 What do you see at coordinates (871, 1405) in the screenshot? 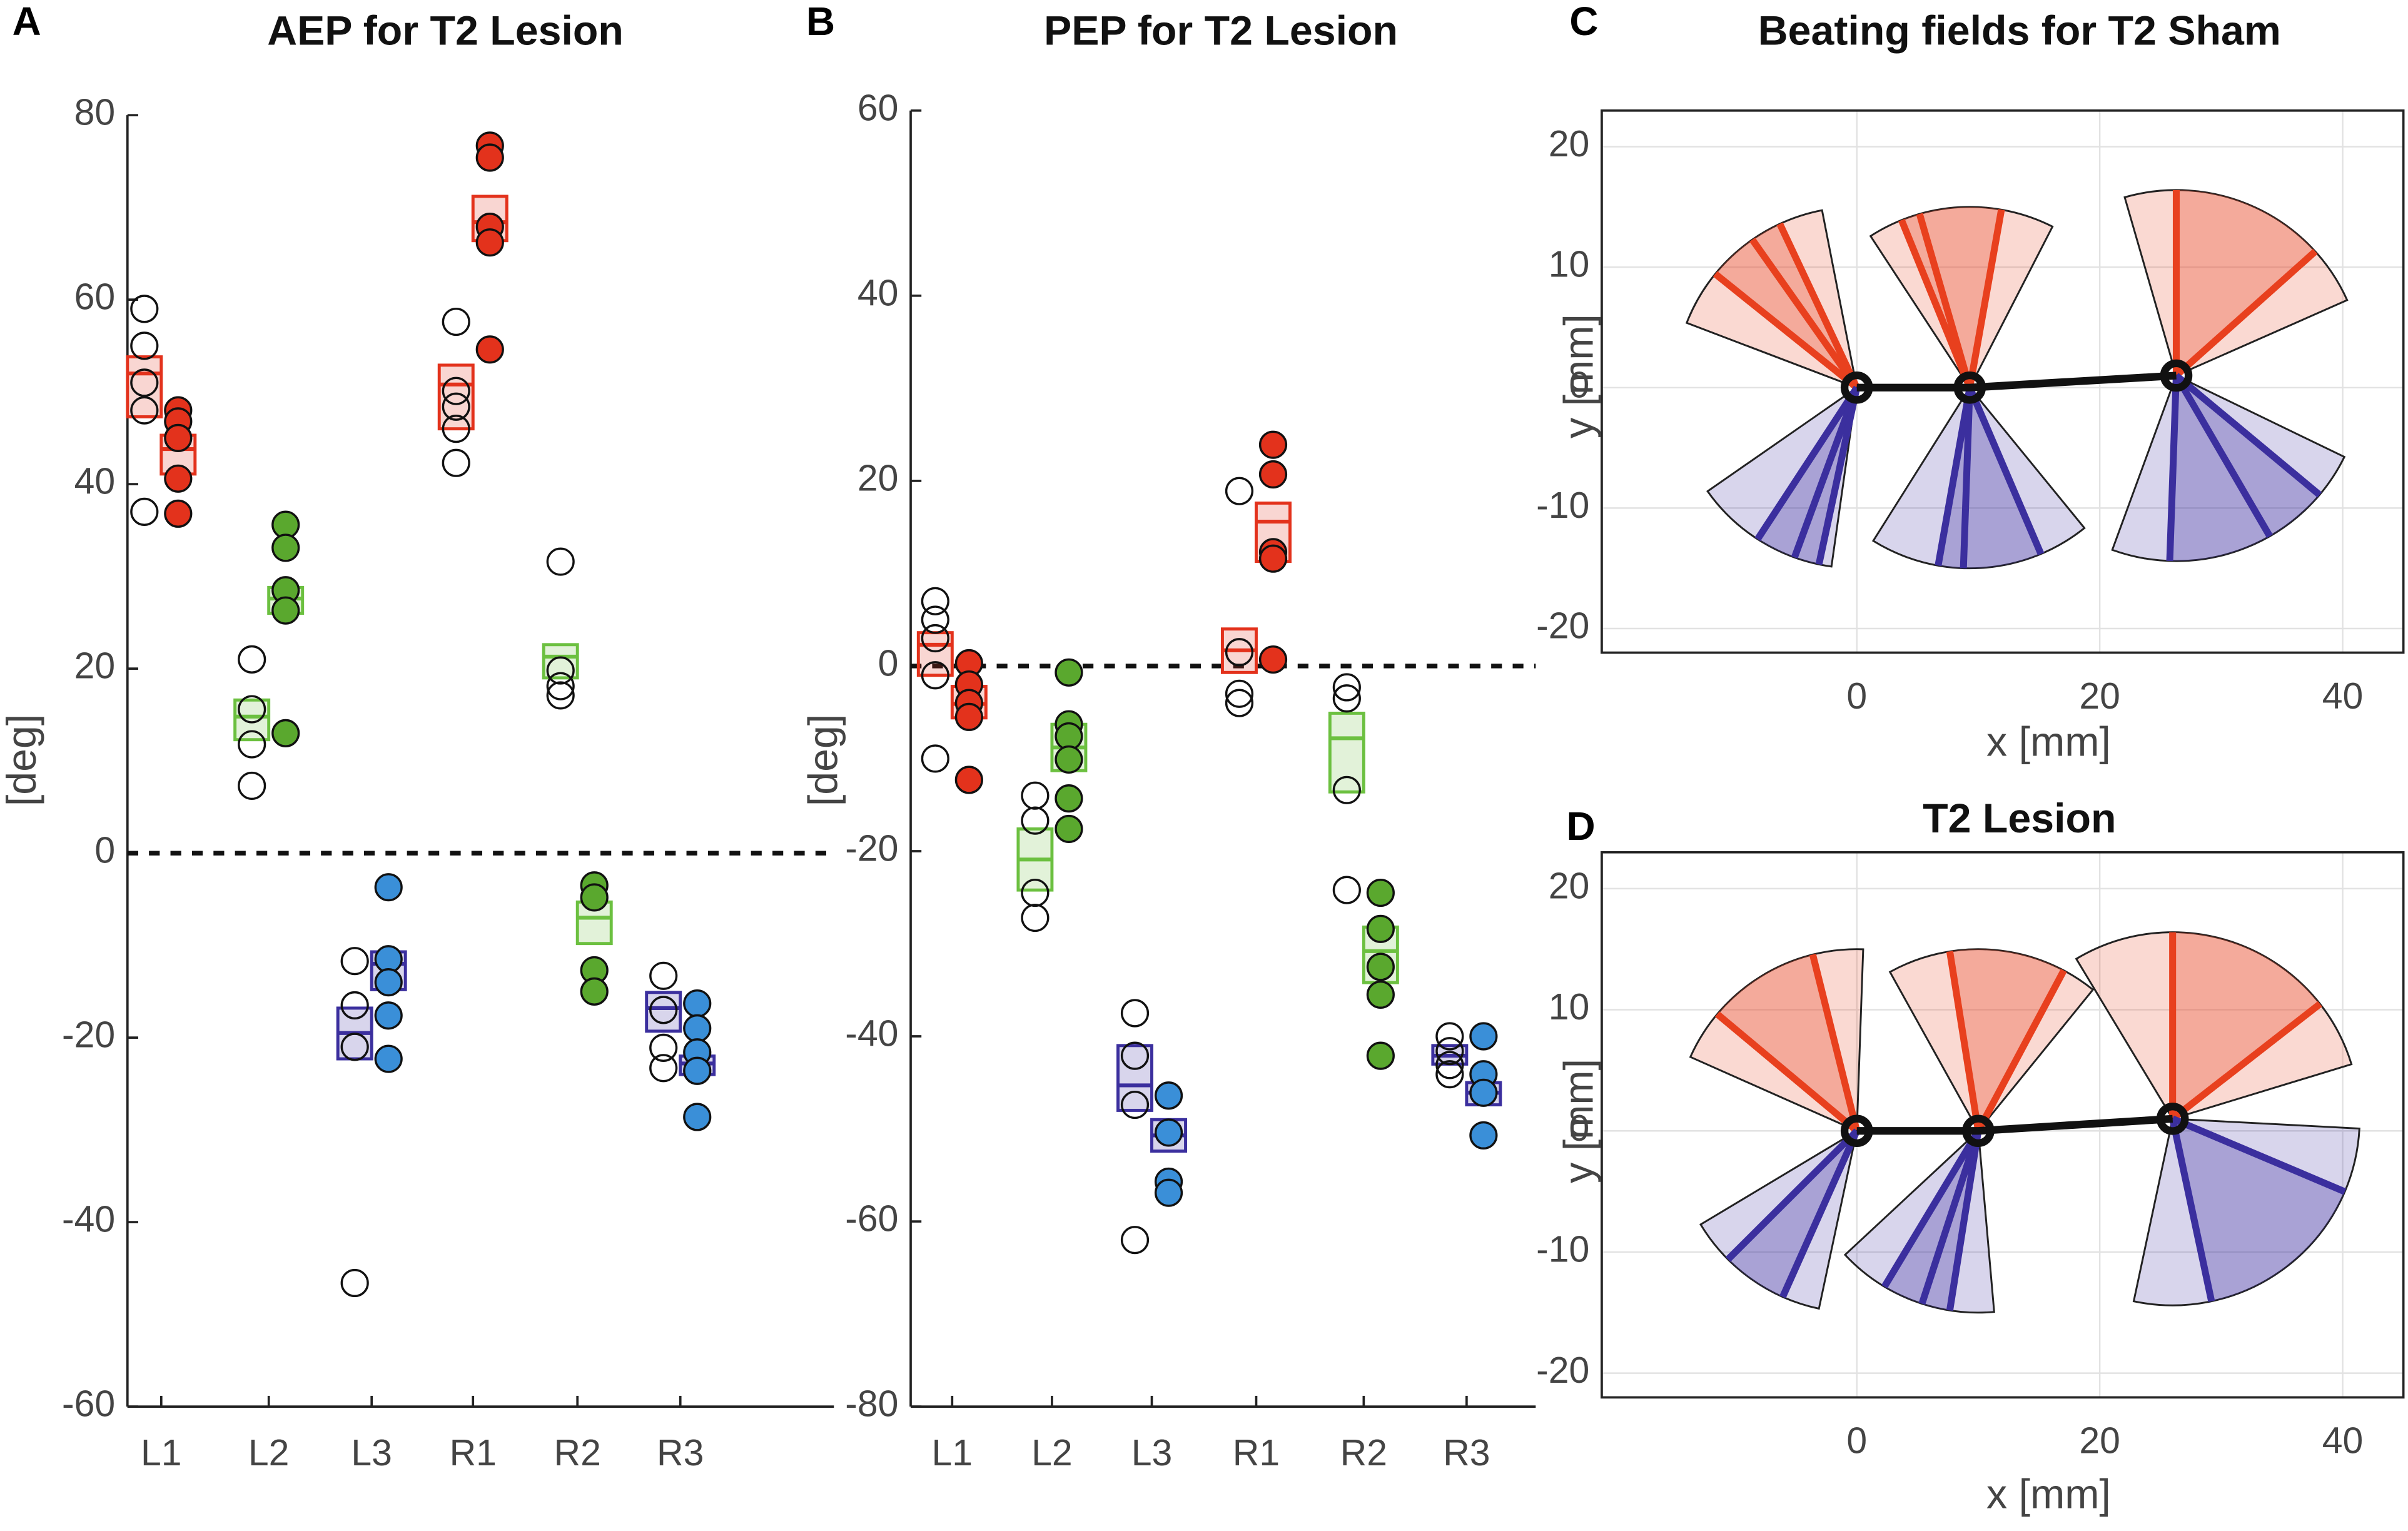
I see `y-tick-label: -80` at bounding box center [871, 1405].